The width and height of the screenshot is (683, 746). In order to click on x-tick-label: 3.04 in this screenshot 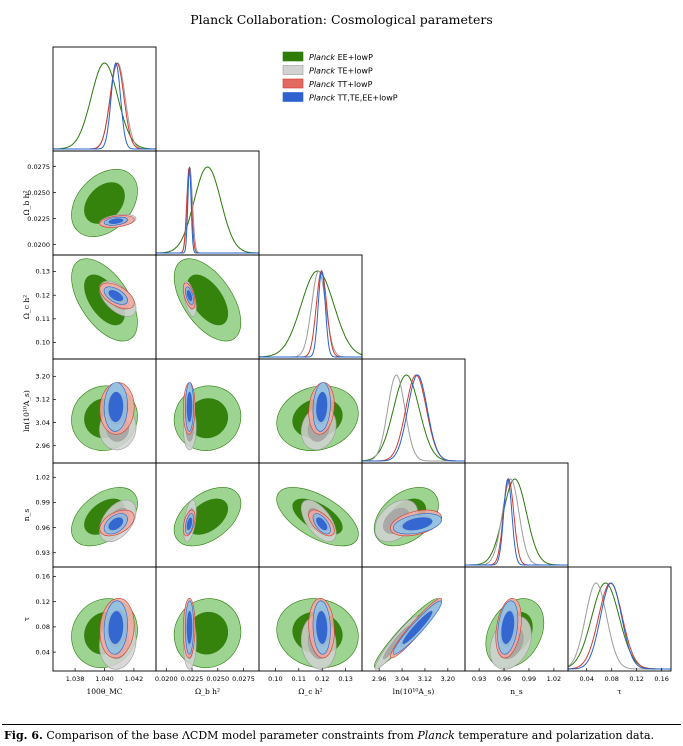, I will do `click(402, 679)`.